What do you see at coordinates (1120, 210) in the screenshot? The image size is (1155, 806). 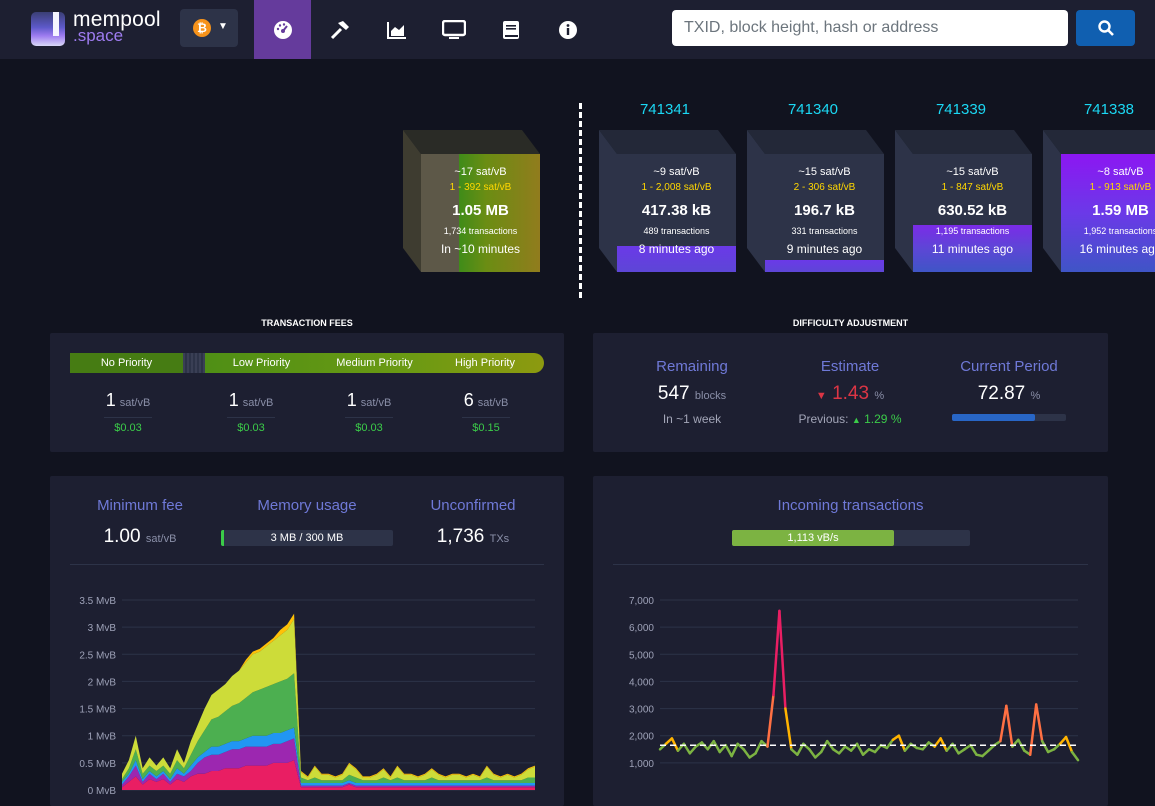 I see `block-size: 1.59 MB` at bounding box center [1120, 210].